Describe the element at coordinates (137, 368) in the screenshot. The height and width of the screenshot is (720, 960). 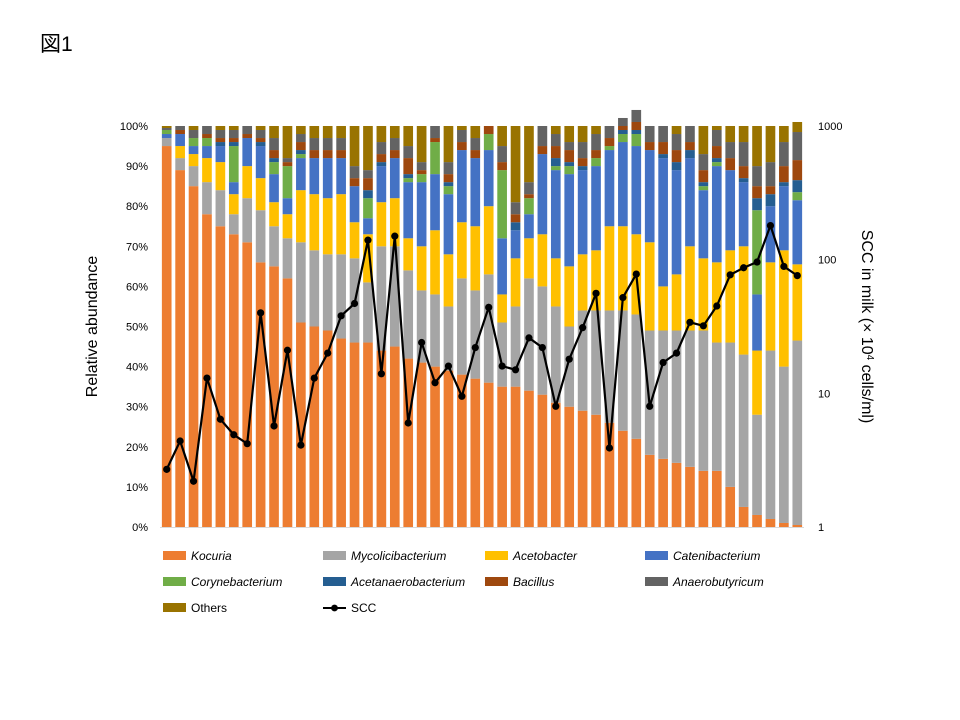
I see `y-tick-label: 40%` at that location.